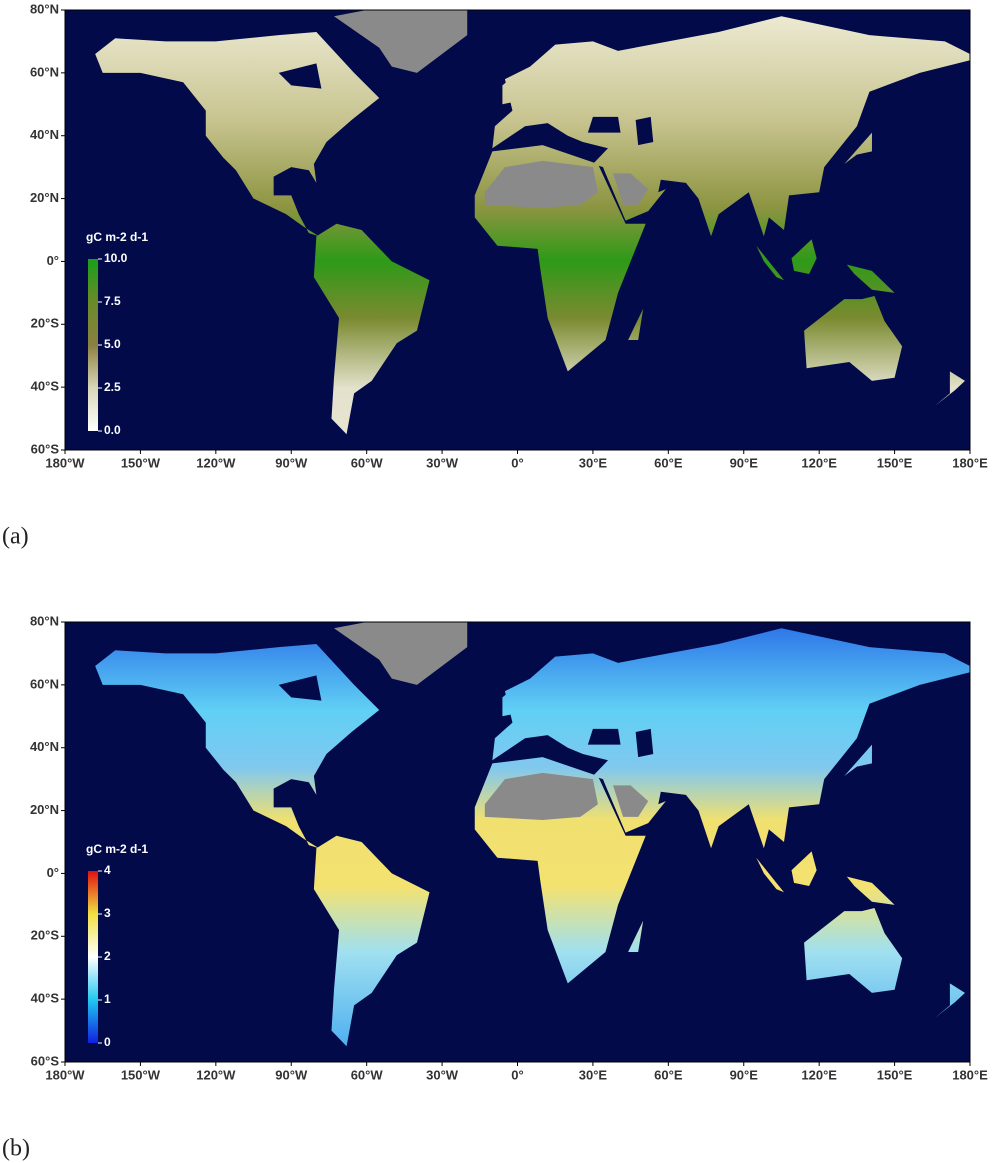  What do you see at coordinates (107, 1042) in the screenshot?
I see `colorbar-tick-label: 0` at bounding box center [107, 1042].